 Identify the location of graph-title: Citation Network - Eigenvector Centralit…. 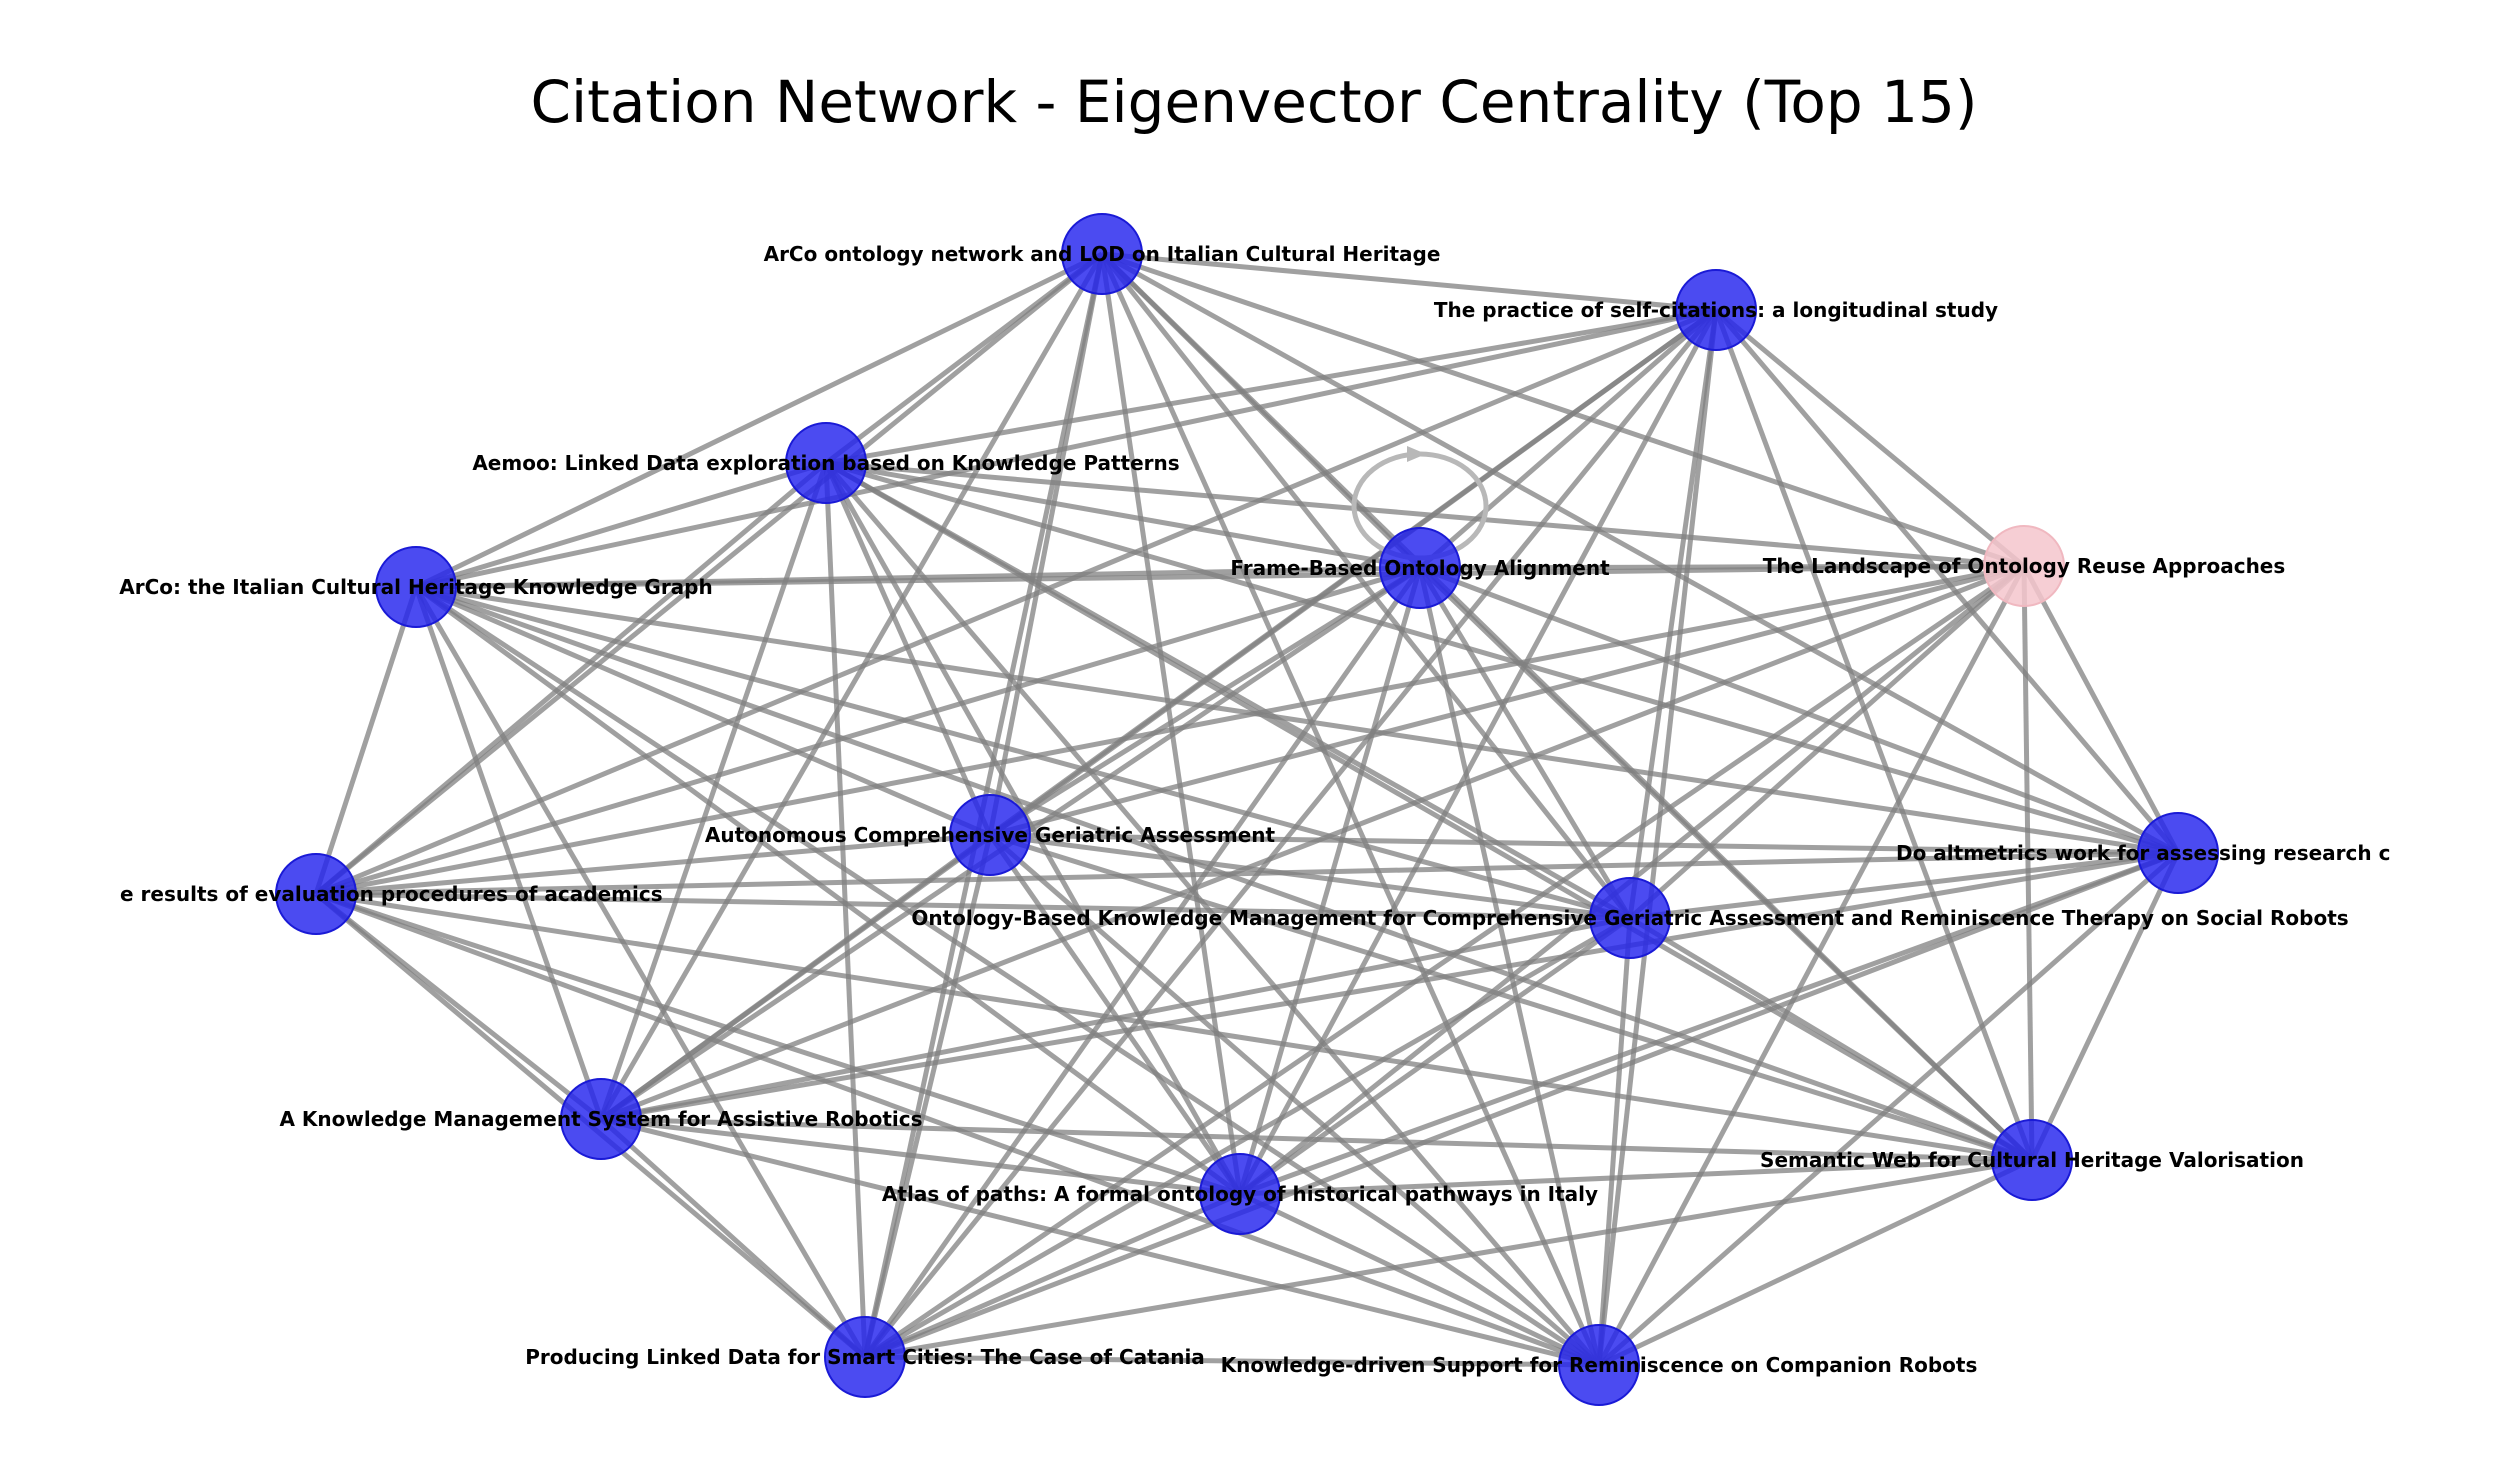
(1254, 102).